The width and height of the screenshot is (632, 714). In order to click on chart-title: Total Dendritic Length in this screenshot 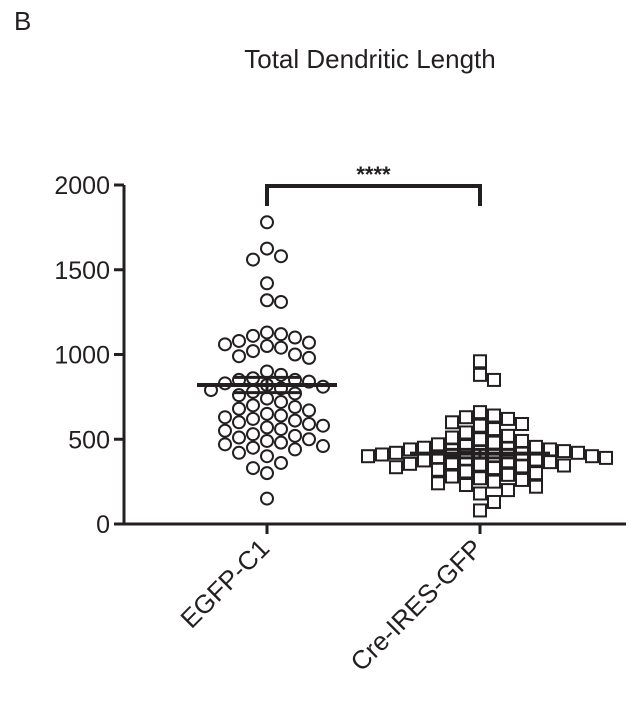, I will do `click(370, 59)`.